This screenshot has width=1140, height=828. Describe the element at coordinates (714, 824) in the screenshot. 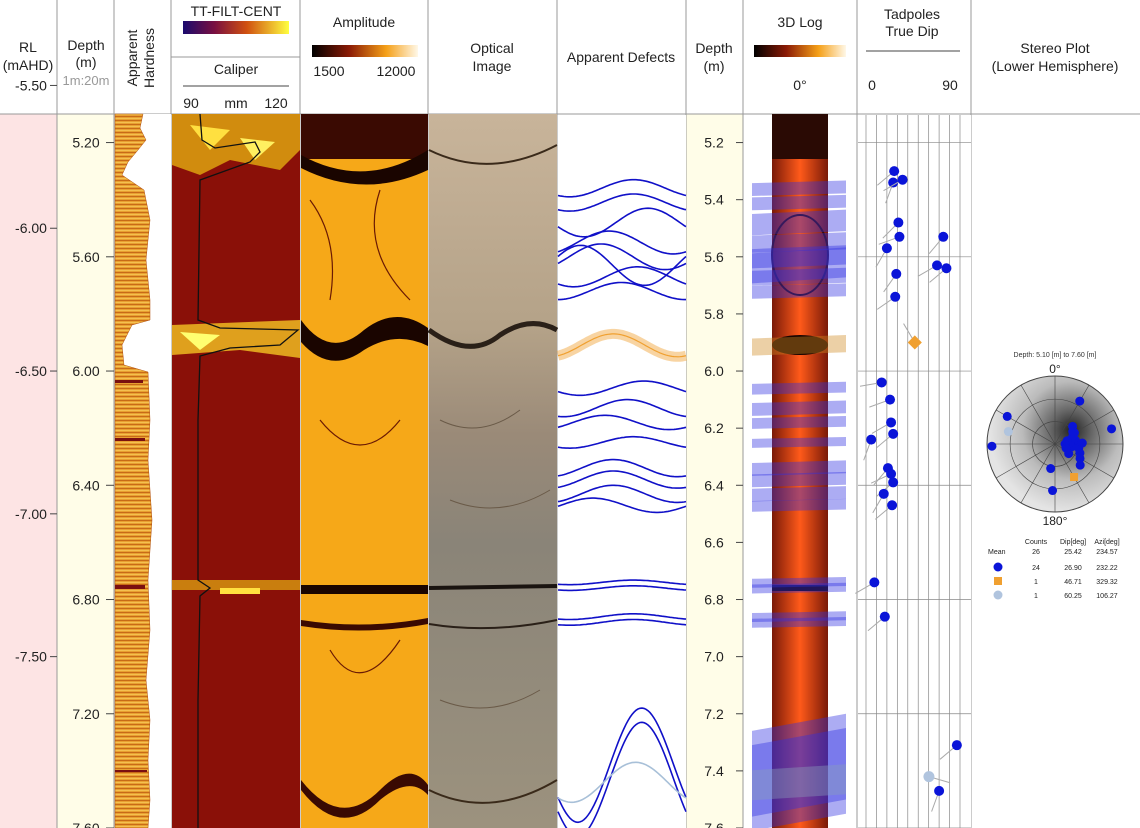

I see `depth2-tick-label: 7.6` at that location.